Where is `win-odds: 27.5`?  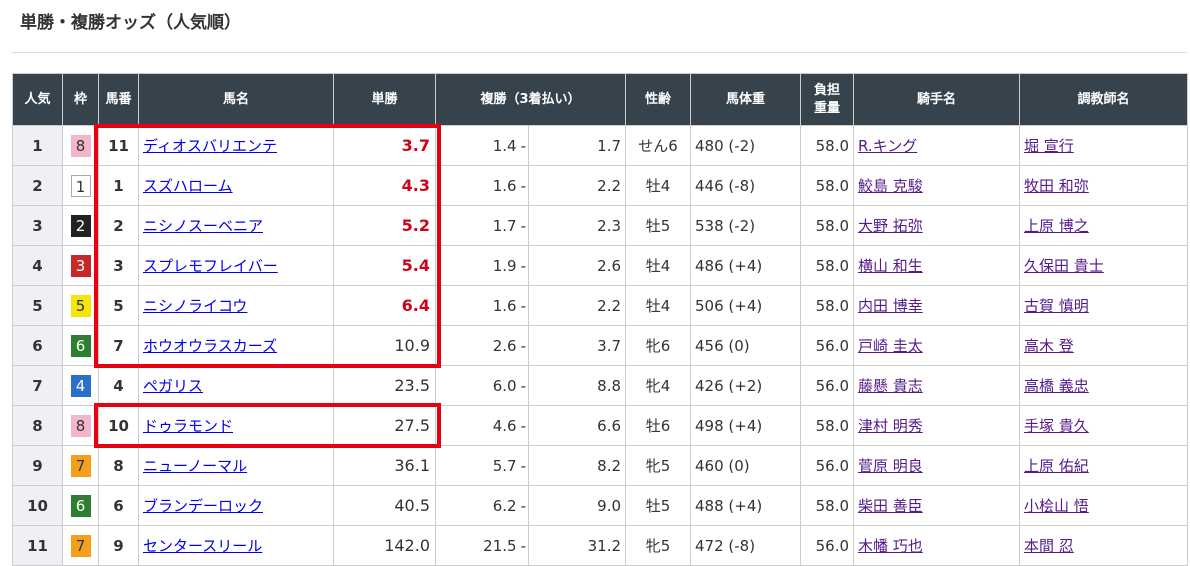 win-odds: 27.5 is located at coordinates (384, 425).